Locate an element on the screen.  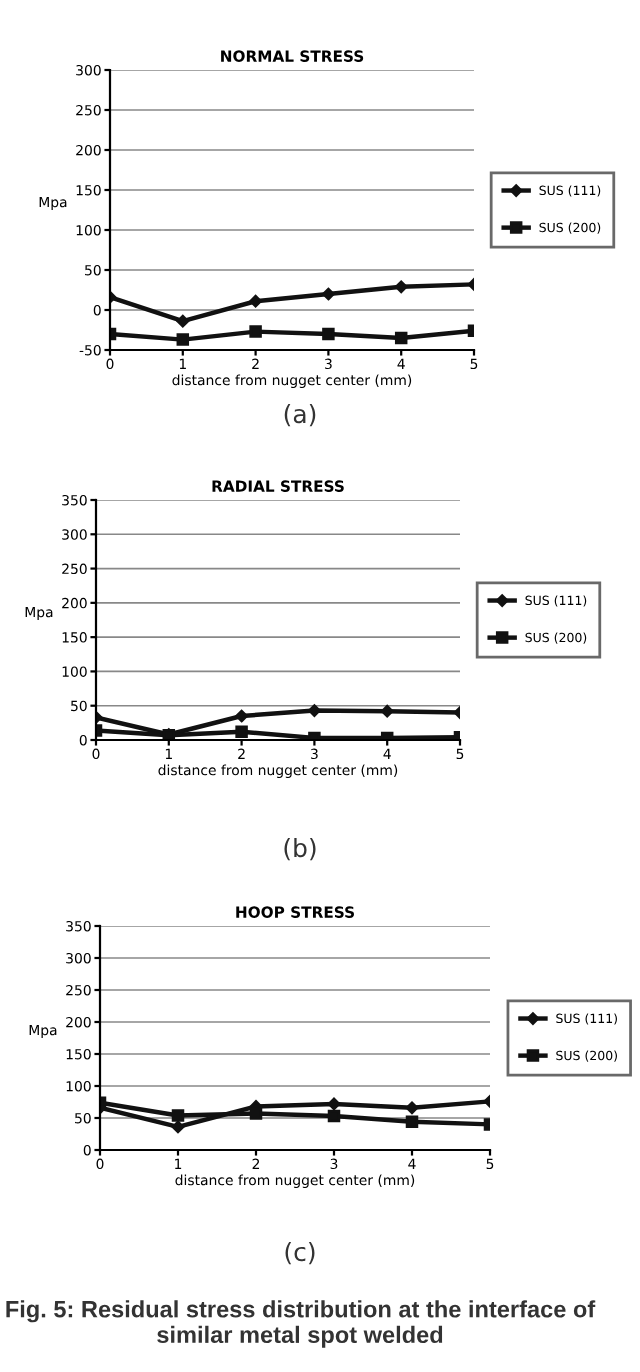
text: (b) is located at coordinates (300, 849).